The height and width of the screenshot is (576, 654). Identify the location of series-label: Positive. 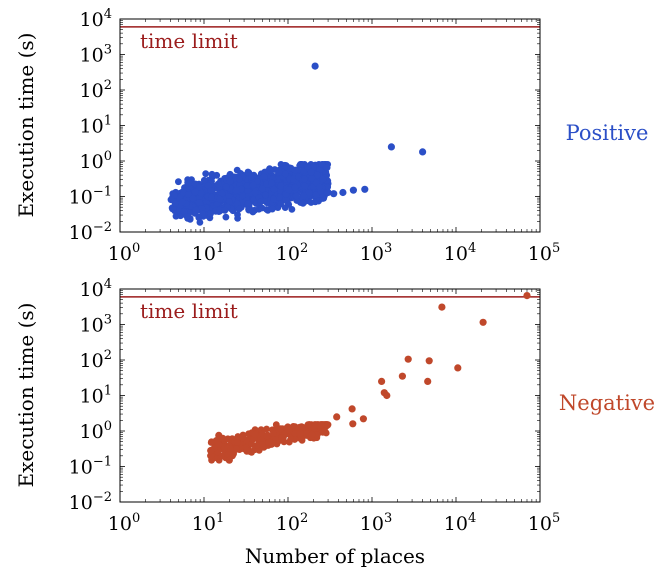
(607, 133).